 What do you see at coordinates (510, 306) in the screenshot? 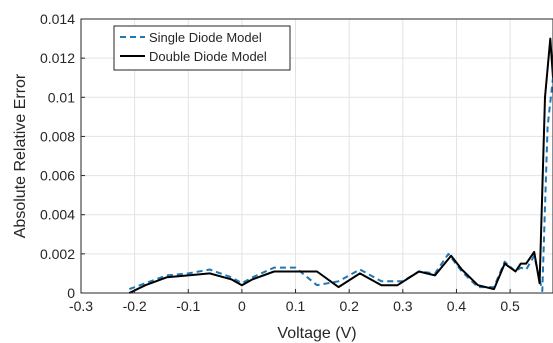
I see `x-tick-label-0-5: 0.5` at bounding box center [510, 306].